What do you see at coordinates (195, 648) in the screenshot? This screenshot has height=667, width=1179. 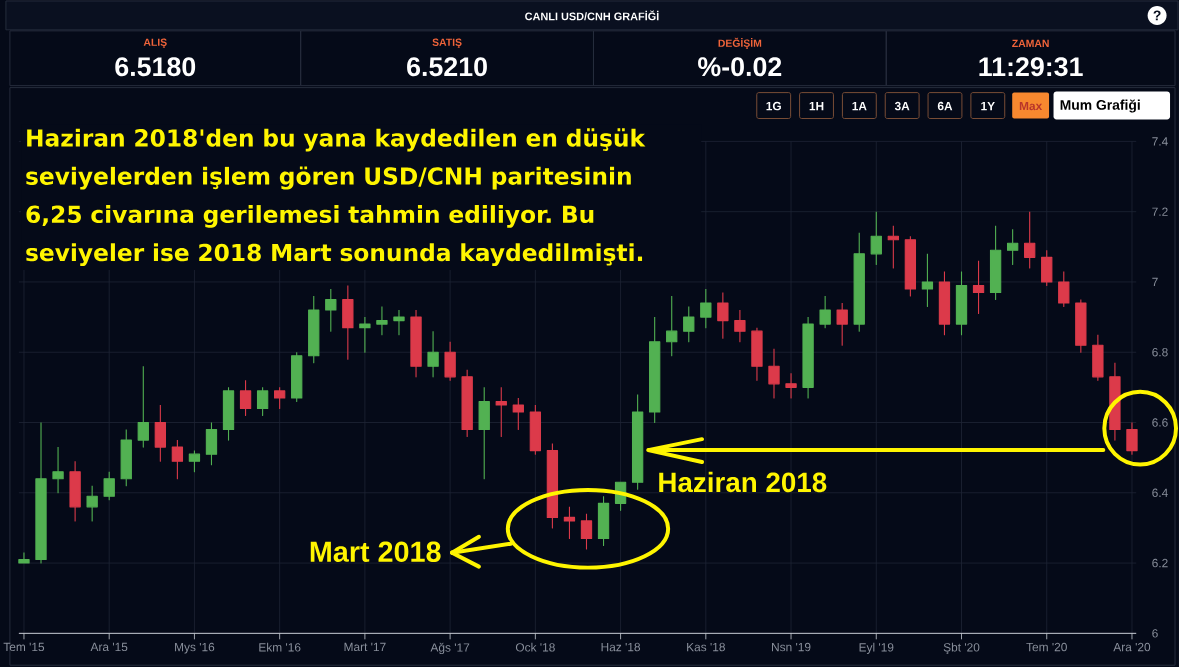 I see `x-tick-label: Mys '16` at bounding box center [195, 648].